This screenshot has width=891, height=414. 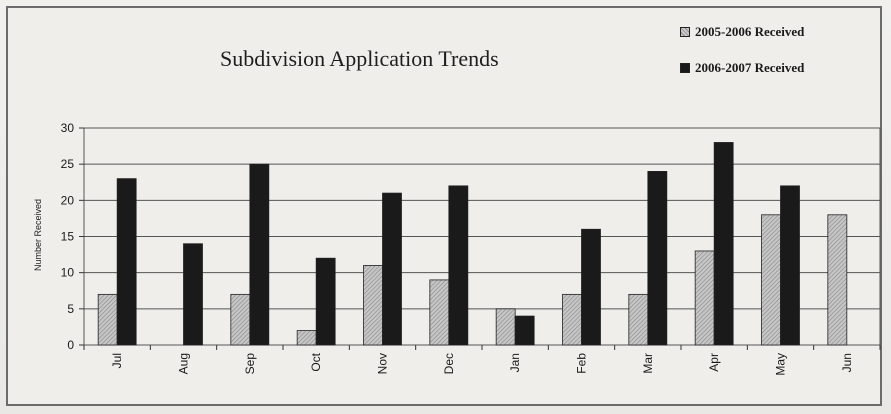 What do you see at coordinates (184, 363) in the screenshot?
I see `x-tick-label: Aug` at bounding box center [184, 363].